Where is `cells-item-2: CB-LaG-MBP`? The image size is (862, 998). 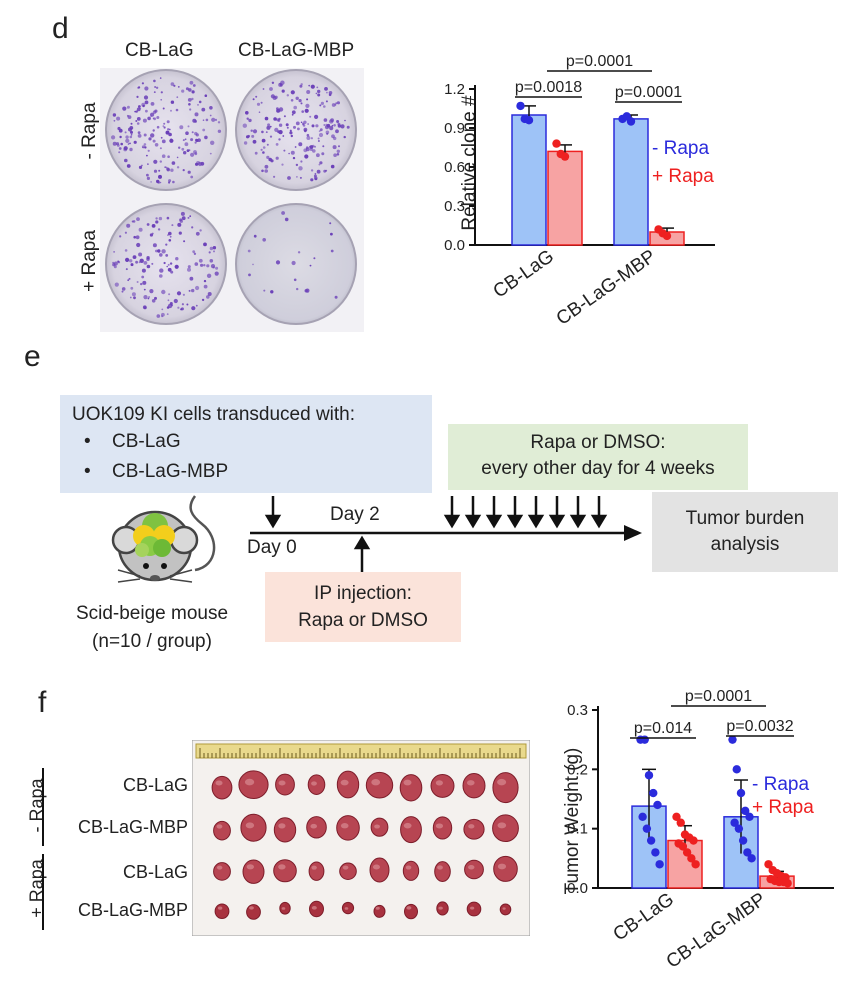 cells-item-2: CB-LaG-MBP is located at coordinates (246, 472).